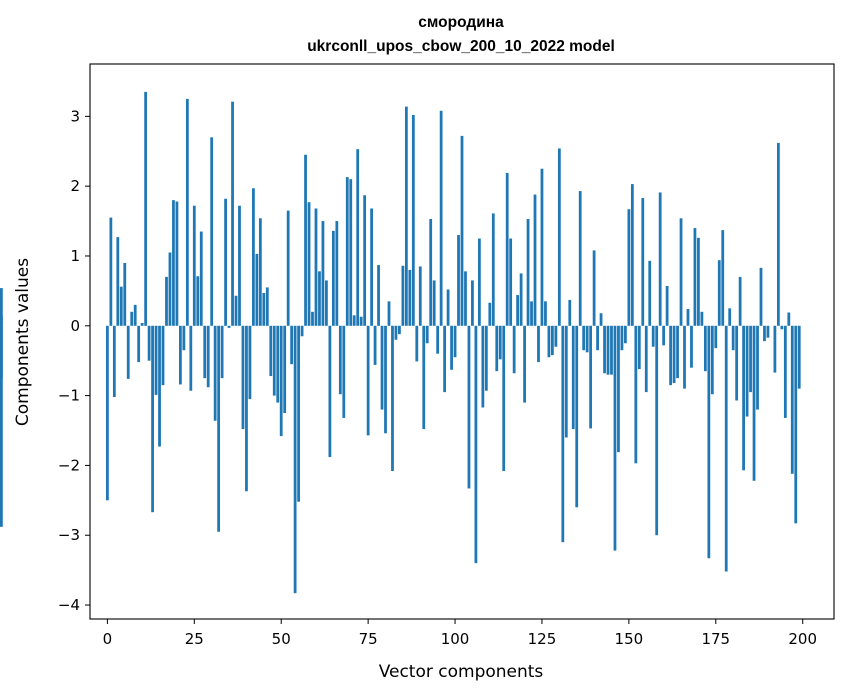 The height and width of the screenshot is (696, 847). What do you see at coordinates (69, 535) in the screenshot?
I see `y-tick-label: −3` at bounding box center [69, 535].